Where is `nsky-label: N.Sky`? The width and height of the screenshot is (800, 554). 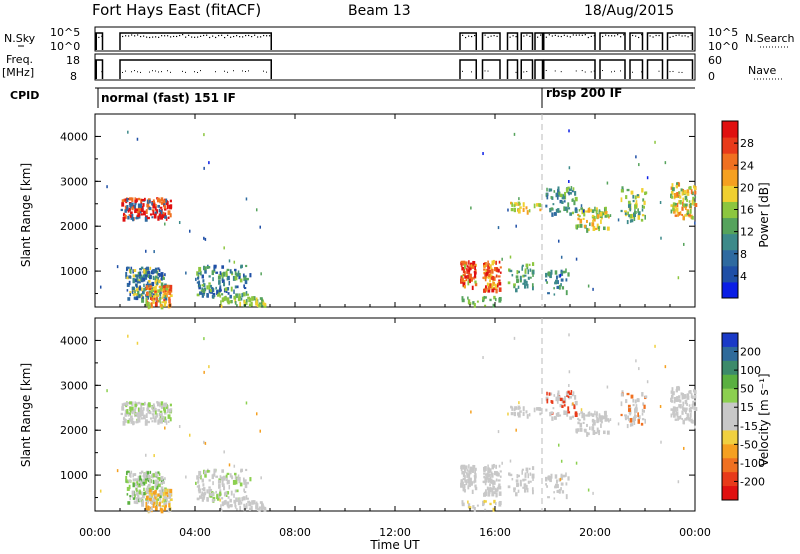 nsky-label: N.Sky is located at coordinates (20, 38).